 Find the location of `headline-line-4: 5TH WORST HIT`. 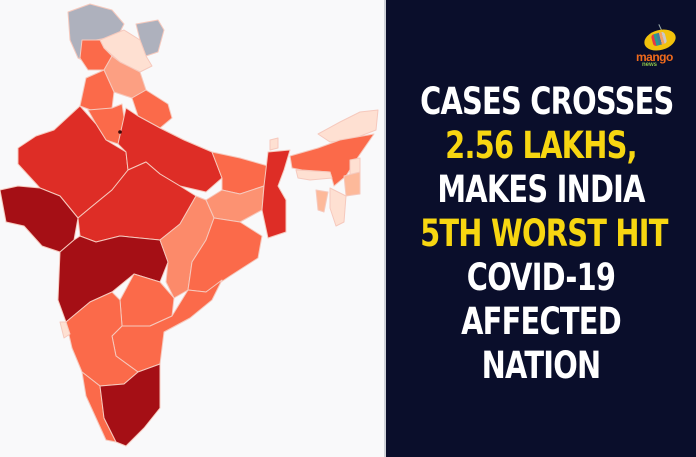

headline-line-4: 5TH WORST HIT is located at coordinates (544, 233).